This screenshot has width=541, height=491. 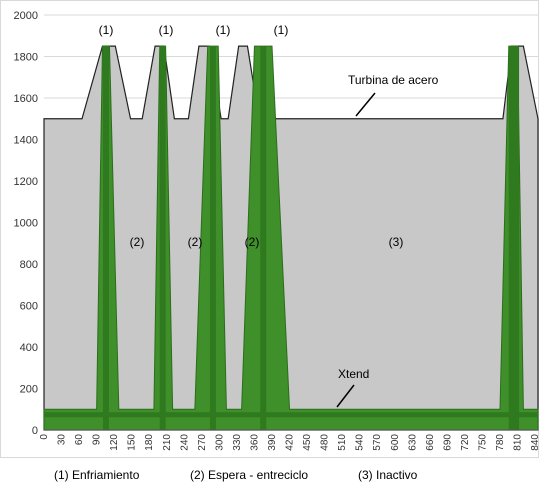 What do you see at coordinates (132, 442) in the screenshot?
I see `x-tick-label: 150` at bounding box center [132, 442].